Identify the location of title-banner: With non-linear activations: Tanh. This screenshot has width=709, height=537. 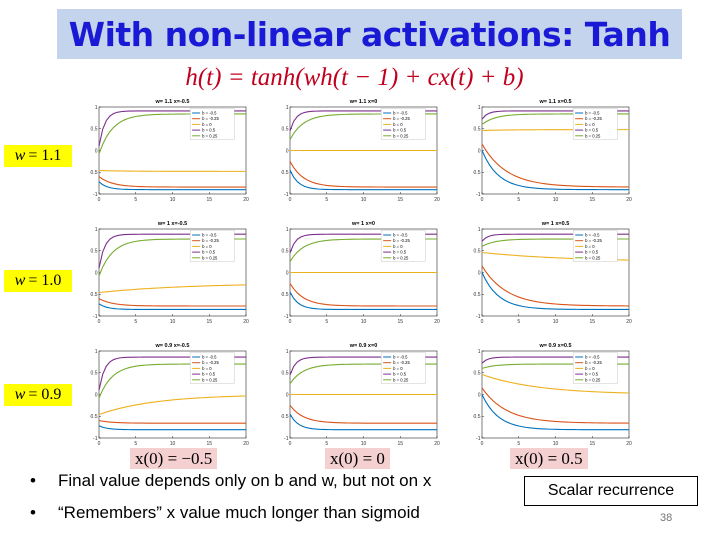
(369, 34).